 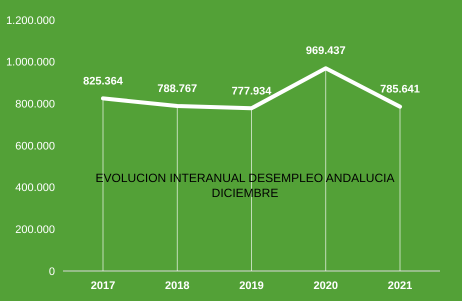 What do you see at coordinates (326, 286) in the screenshot?
I see `x-tick-label: 2020` at bounding box center [326, 286].